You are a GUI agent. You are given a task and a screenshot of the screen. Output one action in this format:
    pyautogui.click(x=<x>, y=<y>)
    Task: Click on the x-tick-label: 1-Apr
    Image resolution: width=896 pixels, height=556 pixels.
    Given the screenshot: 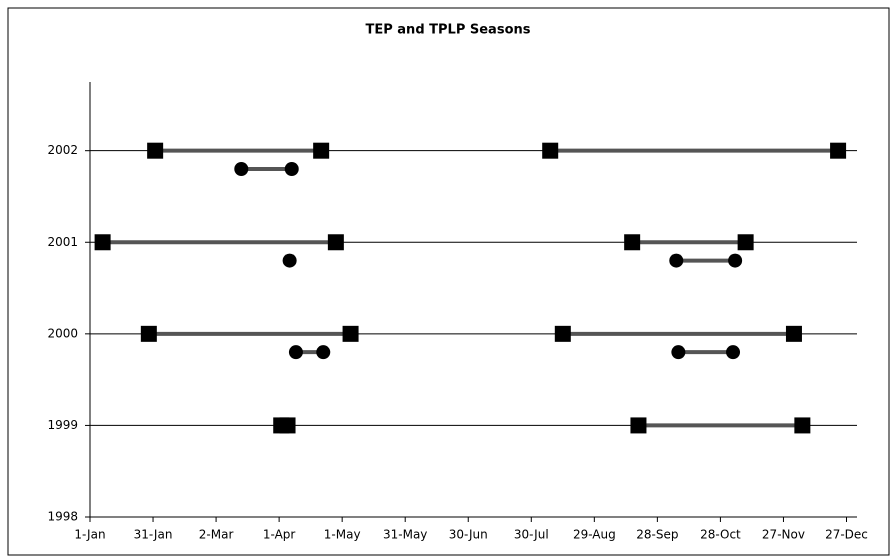 What is the action you would take?
    pyautogui.click(x=279, y=535)
    